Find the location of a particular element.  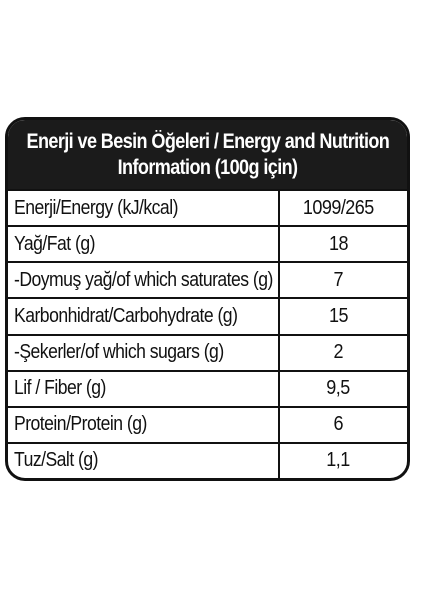

fat-label: Yağ/Fat (g) is located at coordinates (54, 243).